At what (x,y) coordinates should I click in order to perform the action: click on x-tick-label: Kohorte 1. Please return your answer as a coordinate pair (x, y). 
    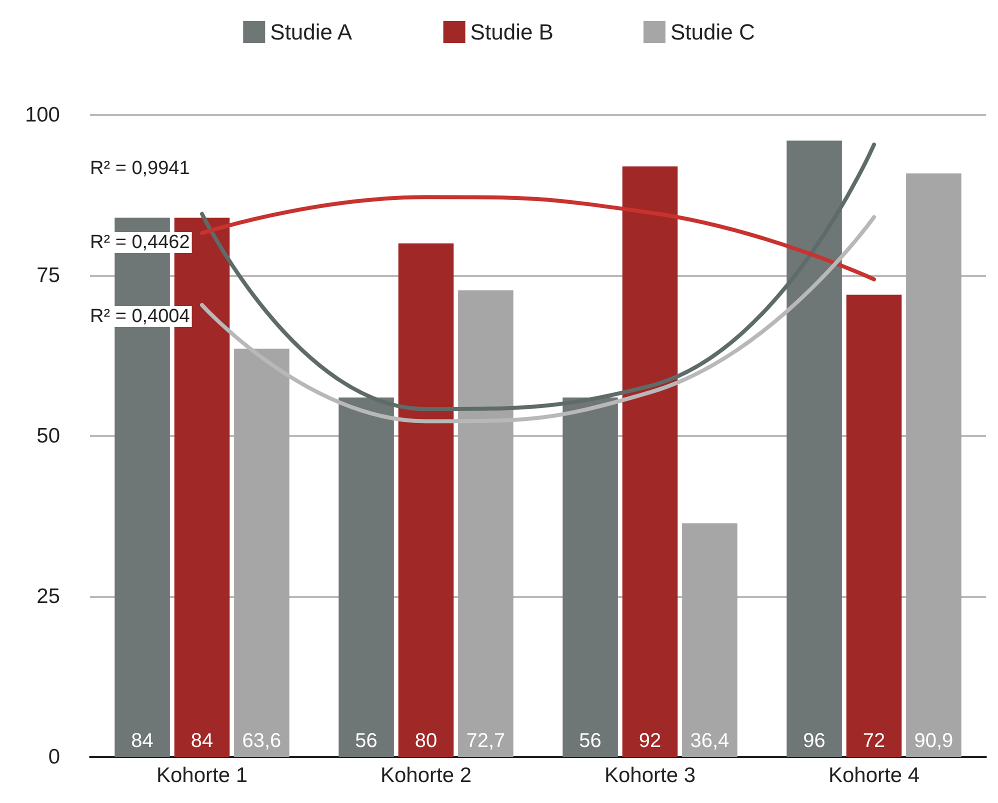
    Looking at the image, I should click on (202, 775).